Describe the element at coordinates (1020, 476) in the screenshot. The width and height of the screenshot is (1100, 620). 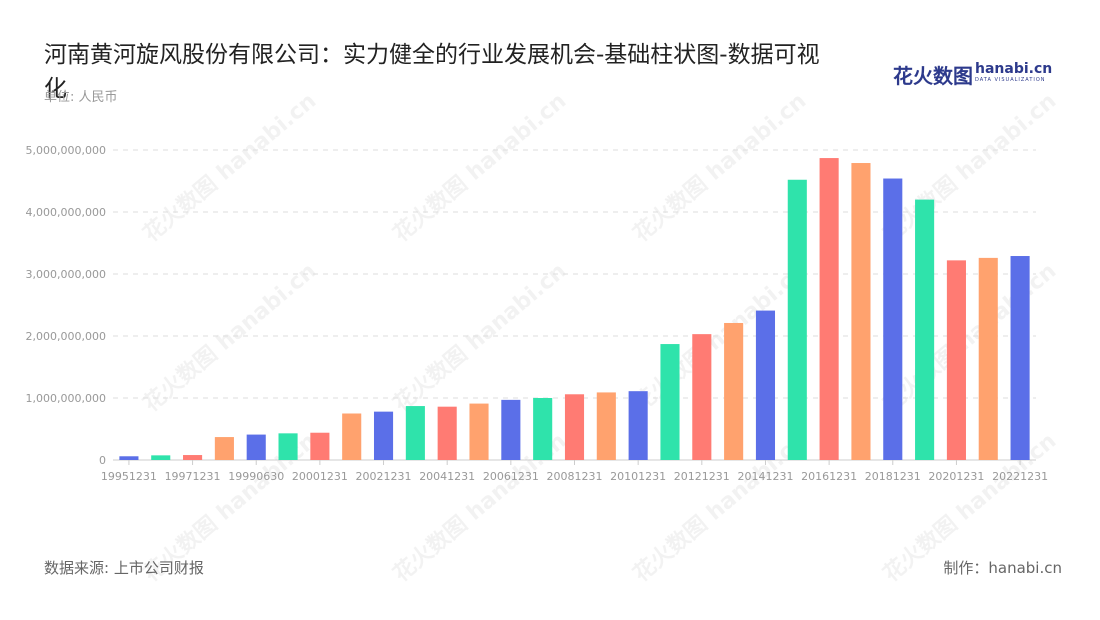
I see `x-tick-label: 20221231` at that location.